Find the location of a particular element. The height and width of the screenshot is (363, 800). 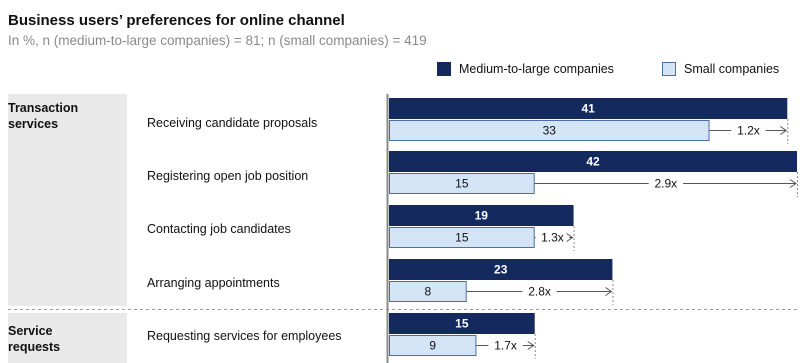

ratio-arrow-head-arranging-appointments is located at coordinates (609, 291).